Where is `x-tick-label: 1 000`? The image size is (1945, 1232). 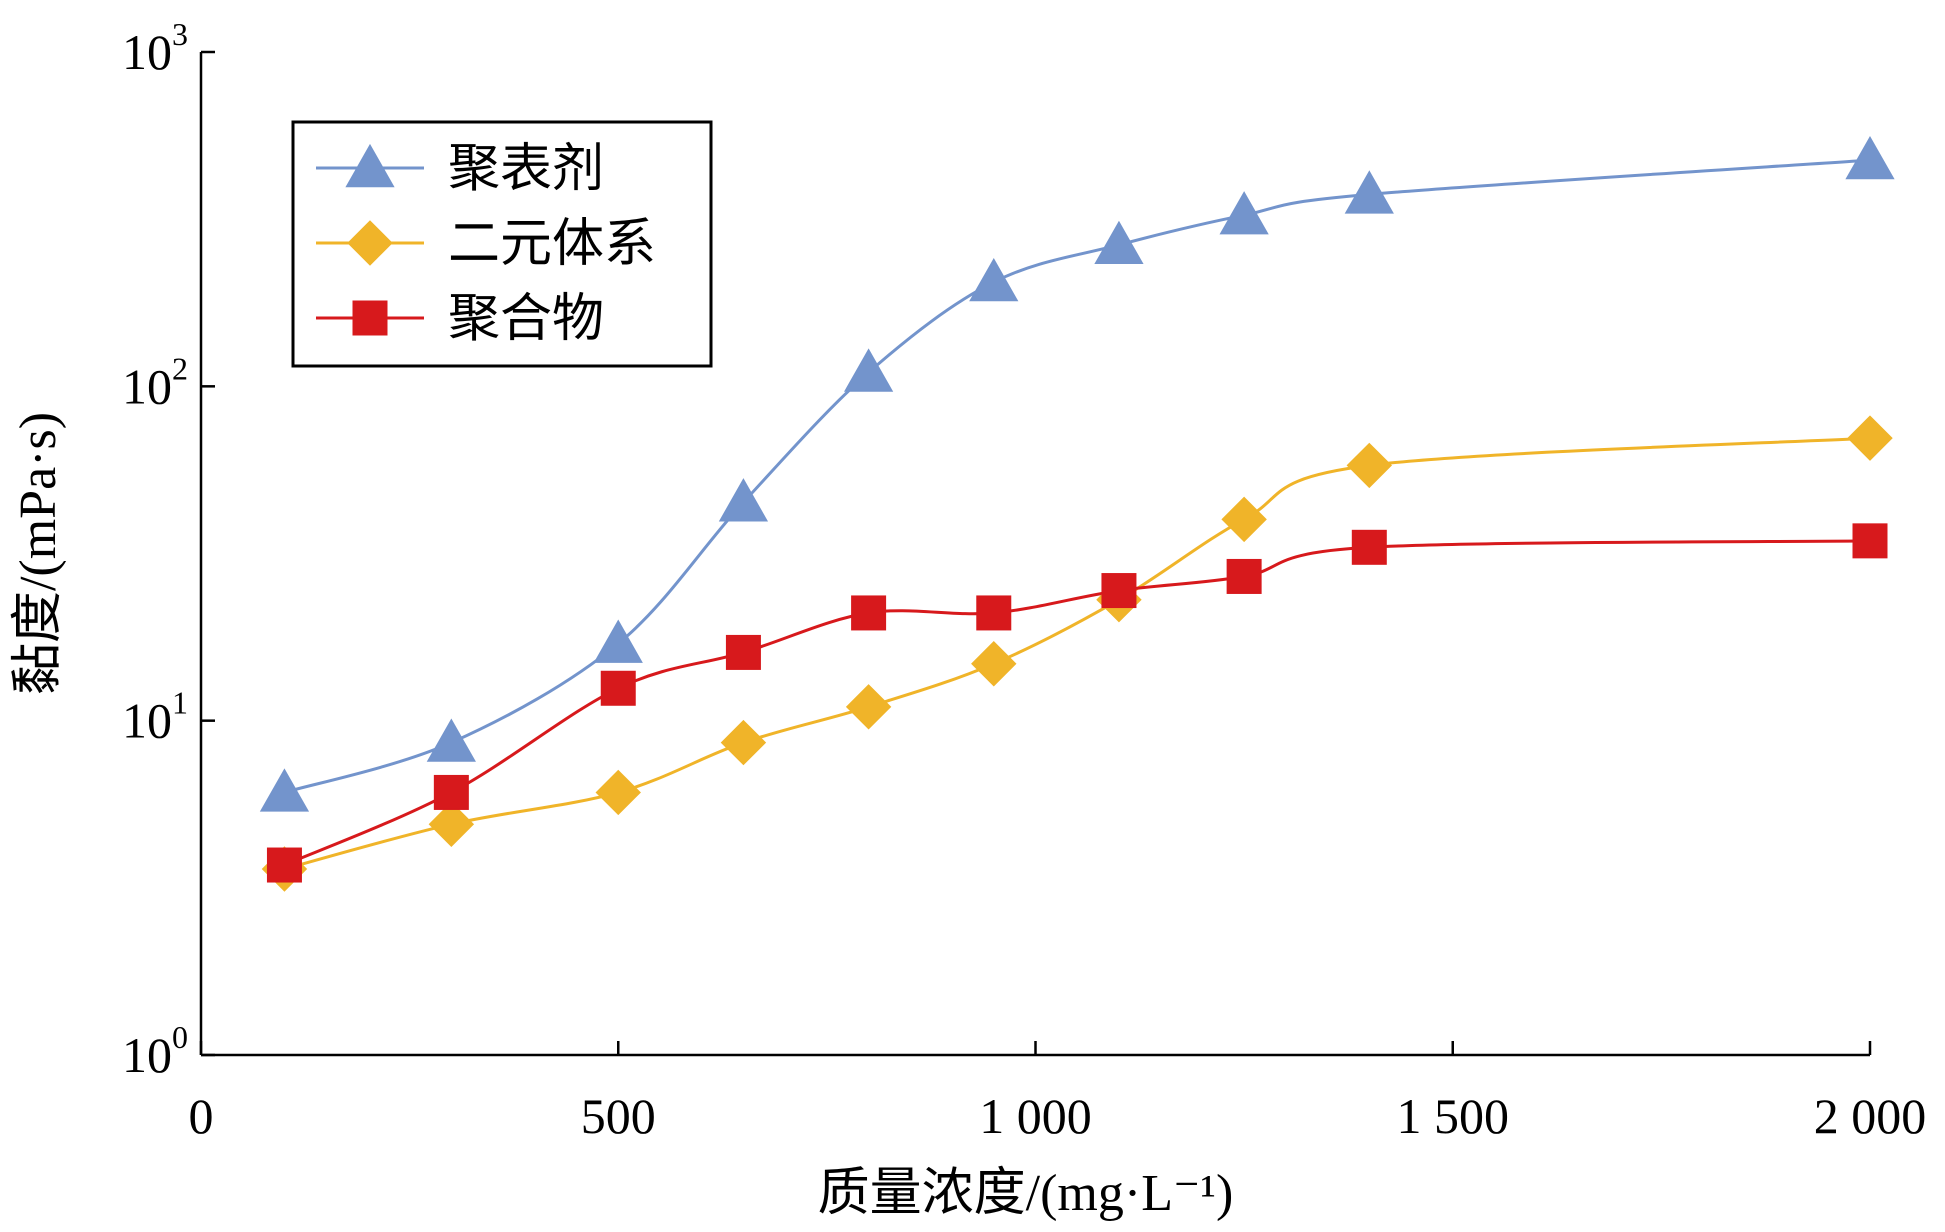 x-tick-label: 1 000 is located at coordinates (1035, 1116).